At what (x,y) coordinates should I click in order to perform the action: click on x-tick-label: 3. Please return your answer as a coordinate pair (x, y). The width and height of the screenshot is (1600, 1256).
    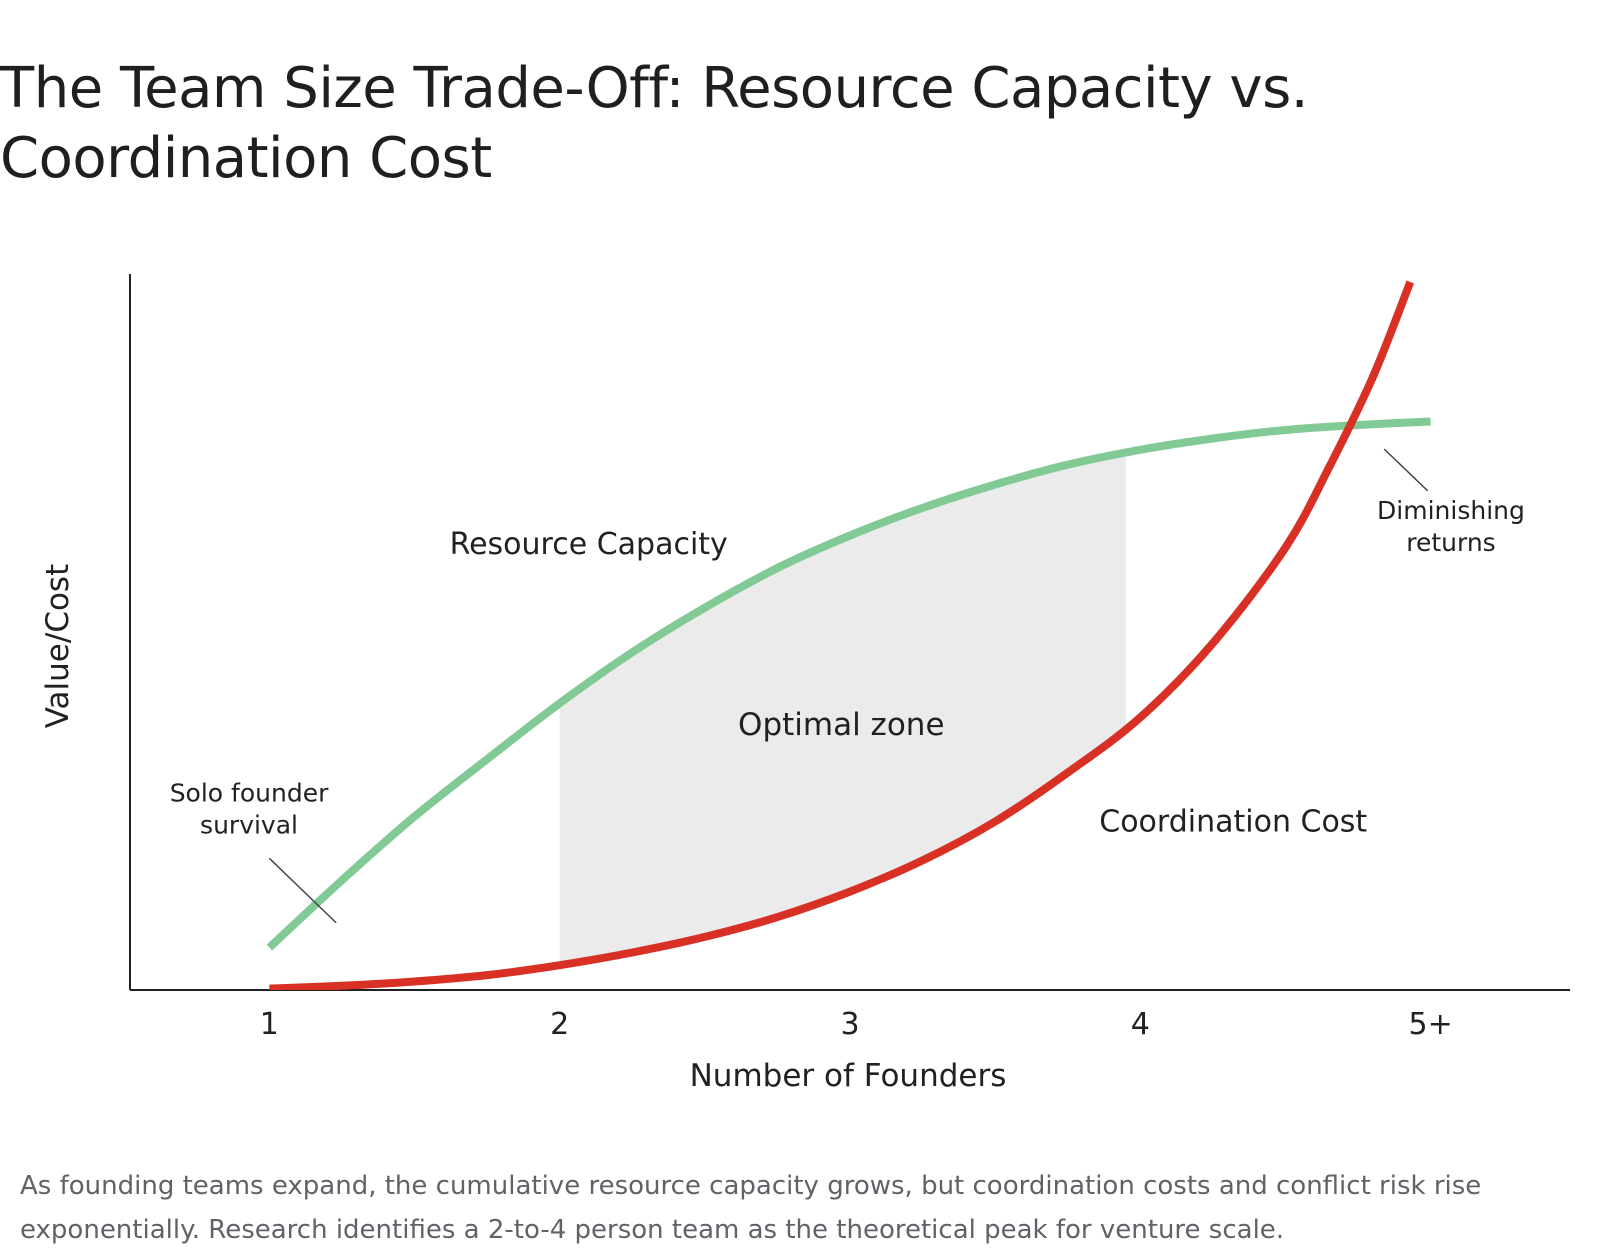
    Looking at the image, I should click on (849, 1024).